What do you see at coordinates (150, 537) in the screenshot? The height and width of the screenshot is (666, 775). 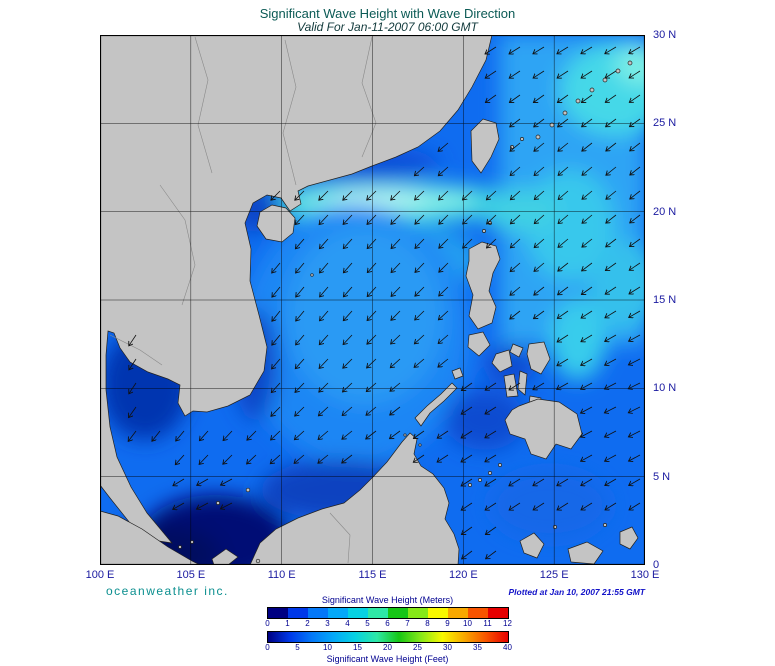 I see `land-sumatra` at bounding box center [150, 537].